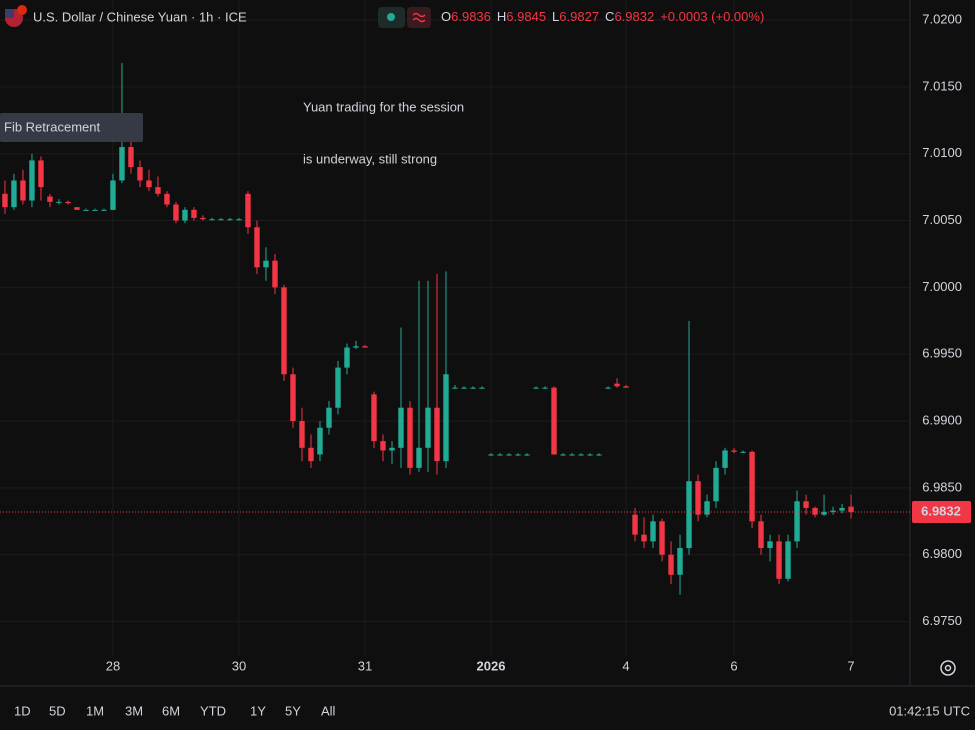  I want to click on drawing-label: Fib Retracement, so click(52, 126).